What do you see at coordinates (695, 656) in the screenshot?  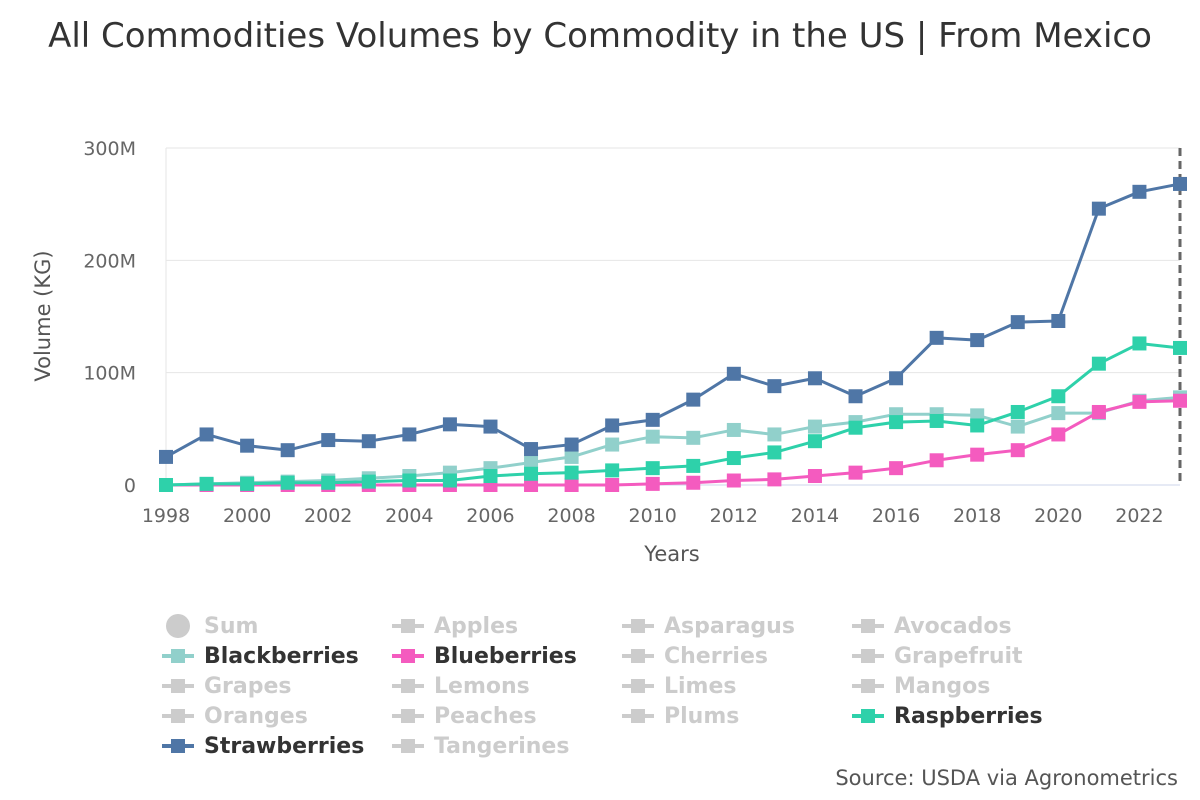 I see `legend-item-cherries: Cherries` at bounding box center [695, 656].